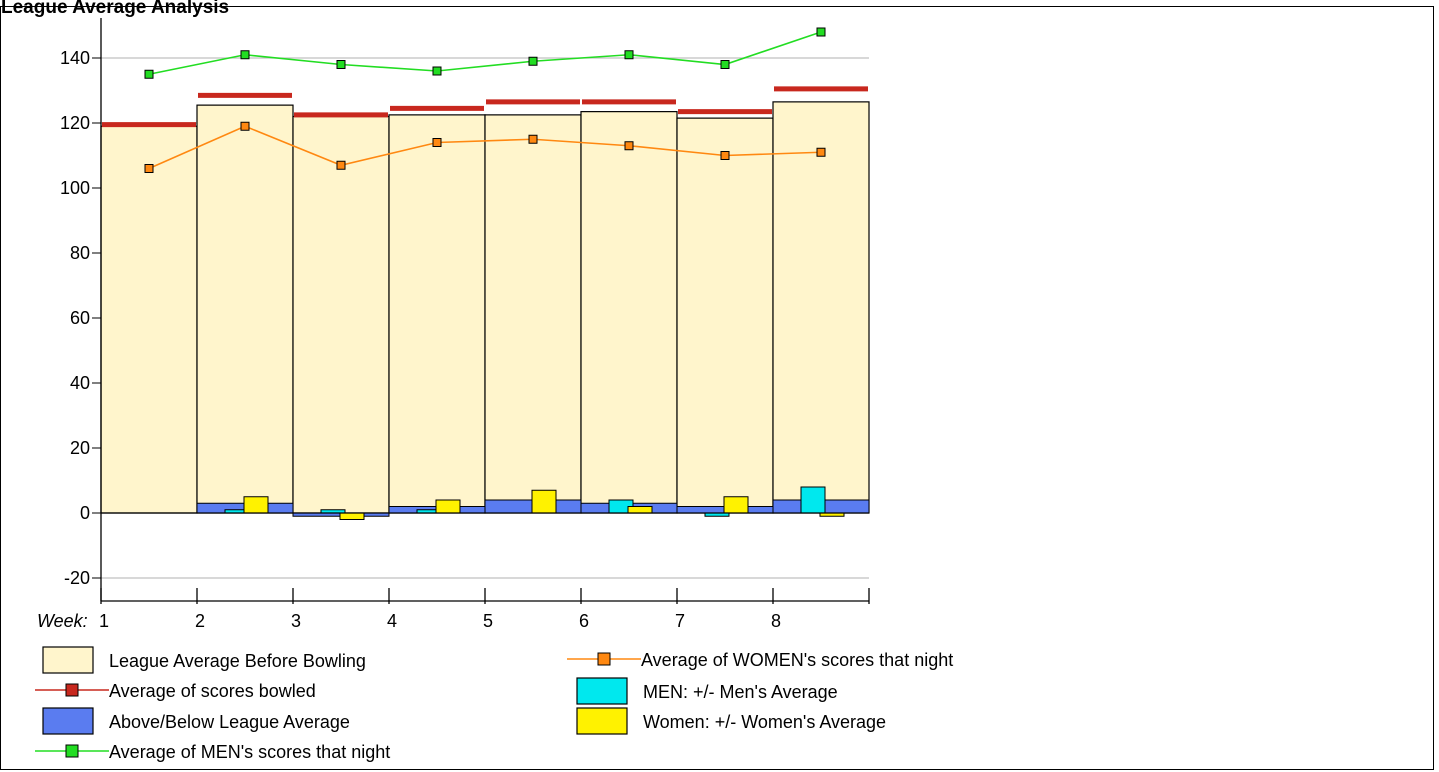 Image resolution: width=1439 pixels, height=772 pixels. Describe the element at coordinates (584, 621) in the screenshot. I see `x-tick-label: 6` at that location.